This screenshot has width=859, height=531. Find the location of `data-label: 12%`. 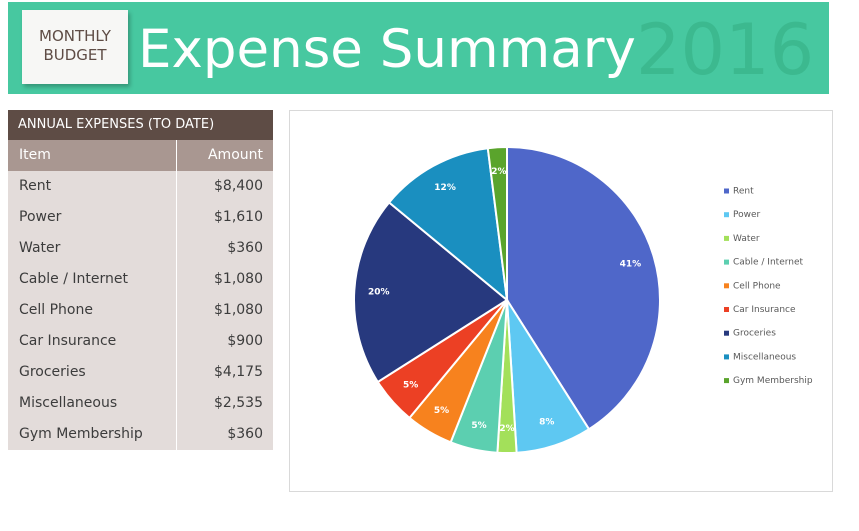

data-label: 12% is located at coordinates (445, 188).